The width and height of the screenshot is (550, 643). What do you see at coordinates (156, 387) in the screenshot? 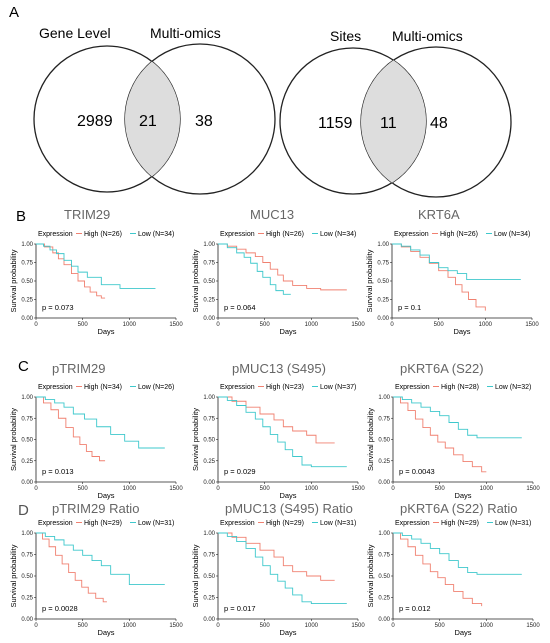
I see `legend-low-label: Low (N=26)` at bounding box center [156, 387].